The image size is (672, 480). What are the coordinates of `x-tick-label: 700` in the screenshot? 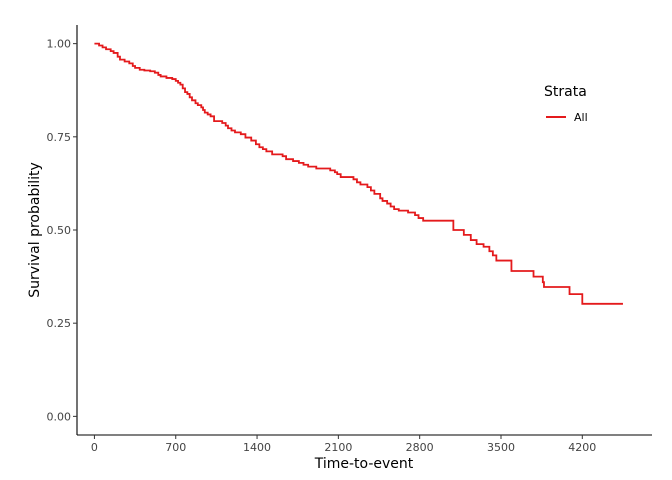 It's located at (175, 447).